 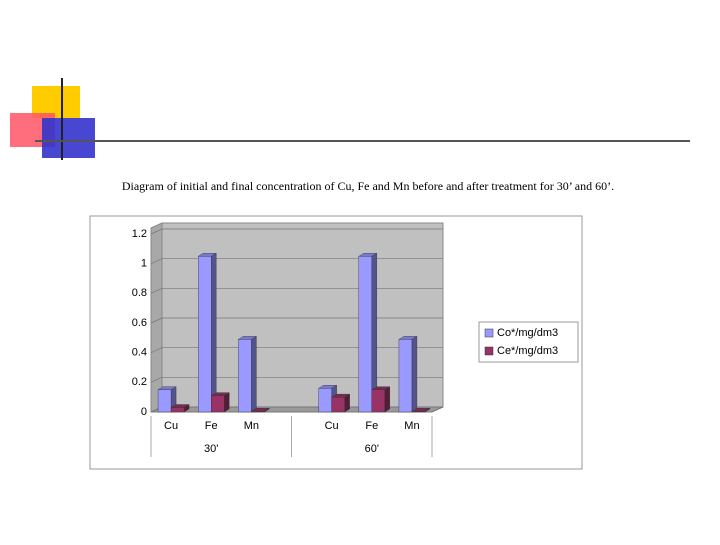 I want to click on y-tick-label: 0.4, so click(x=139, y=353).